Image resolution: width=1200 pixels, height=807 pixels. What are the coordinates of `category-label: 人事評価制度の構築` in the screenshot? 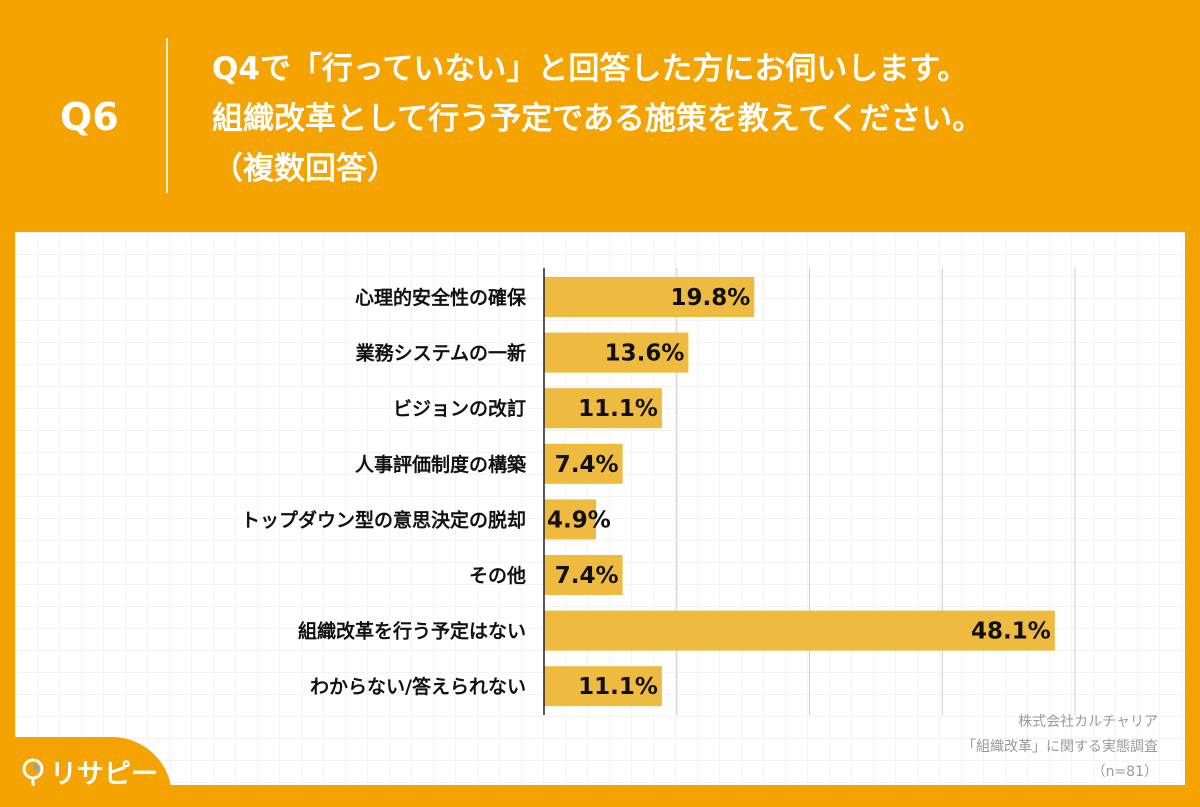 It's located at (441, 464).